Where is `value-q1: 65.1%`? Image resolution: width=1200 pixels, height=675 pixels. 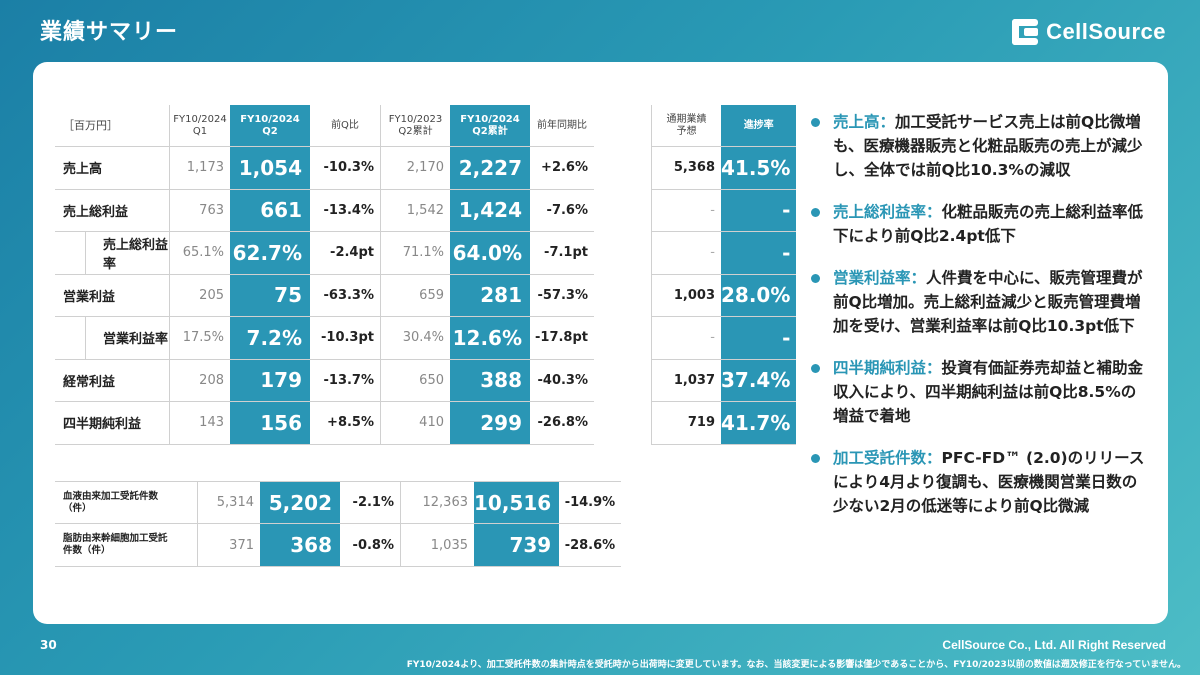 value-q1: 65.1% is located at coordinates (199, 253).